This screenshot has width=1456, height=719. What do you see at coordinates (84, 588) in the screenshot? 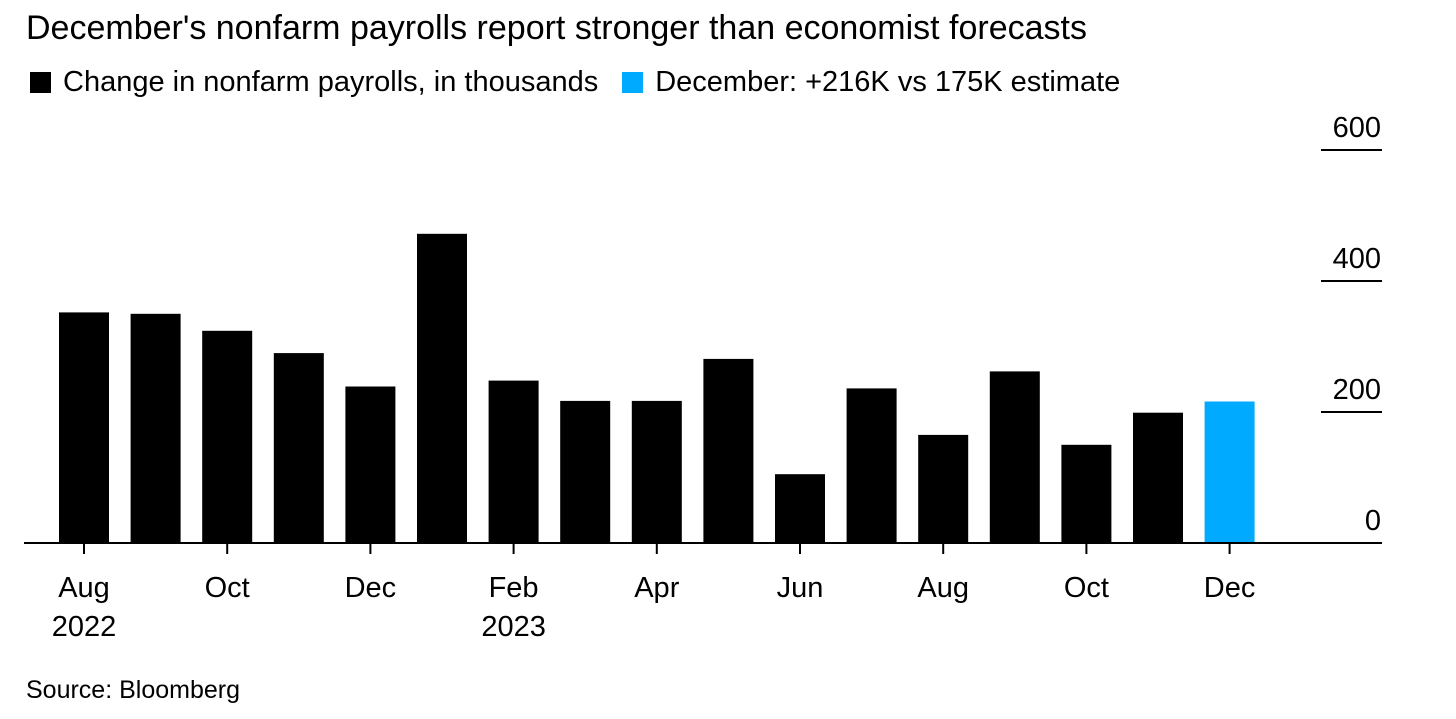
I see `x-tick-label-0: Aug` at bounding box center [84, 588].